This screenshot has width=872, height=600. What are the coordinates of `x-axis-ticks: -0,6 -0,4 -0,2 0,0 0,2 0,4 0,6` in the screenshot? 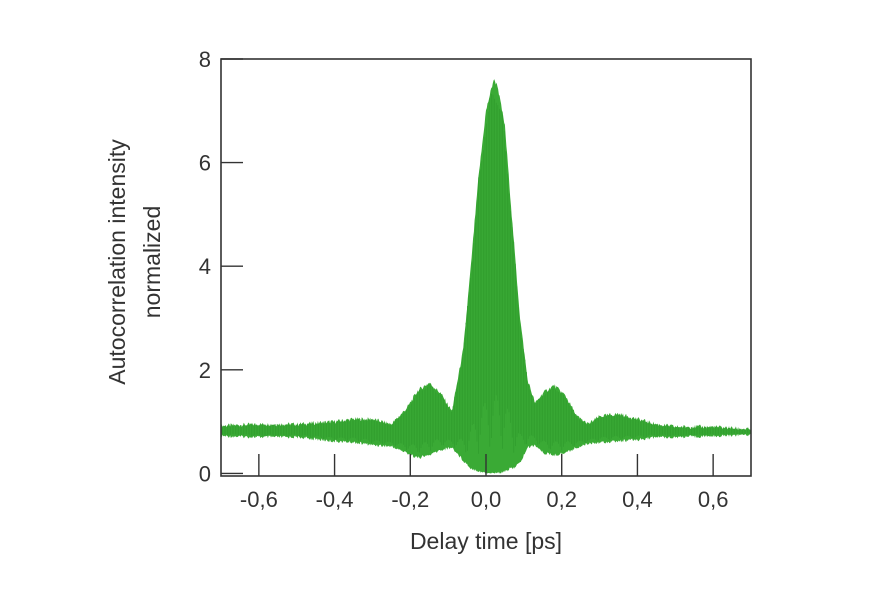 It's located at (484, 483).